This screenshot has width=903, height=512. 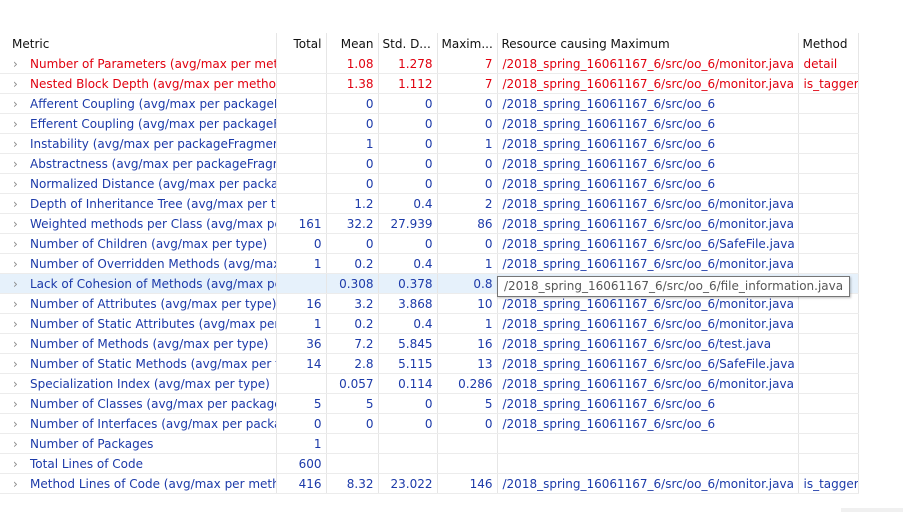 What do you see at coordinates (138, 303) in the screenshot?
I see `metric-cell: › Number of Attributes (avg/max per type)` at bounding box center [138, 303].